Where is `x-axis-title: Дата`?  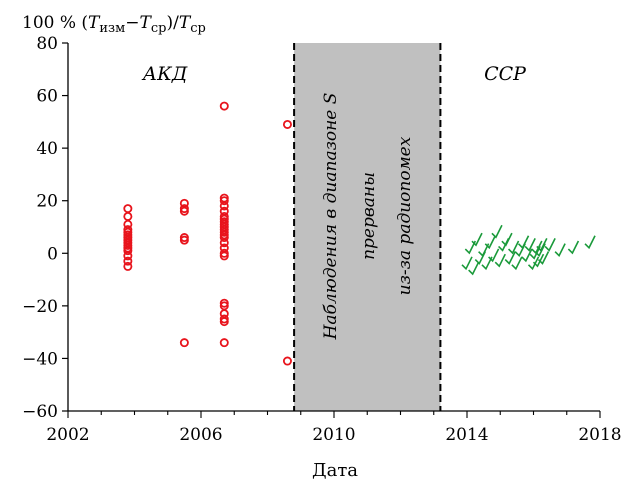
x-axis-title: Дата is located at coordinates (335, 470).